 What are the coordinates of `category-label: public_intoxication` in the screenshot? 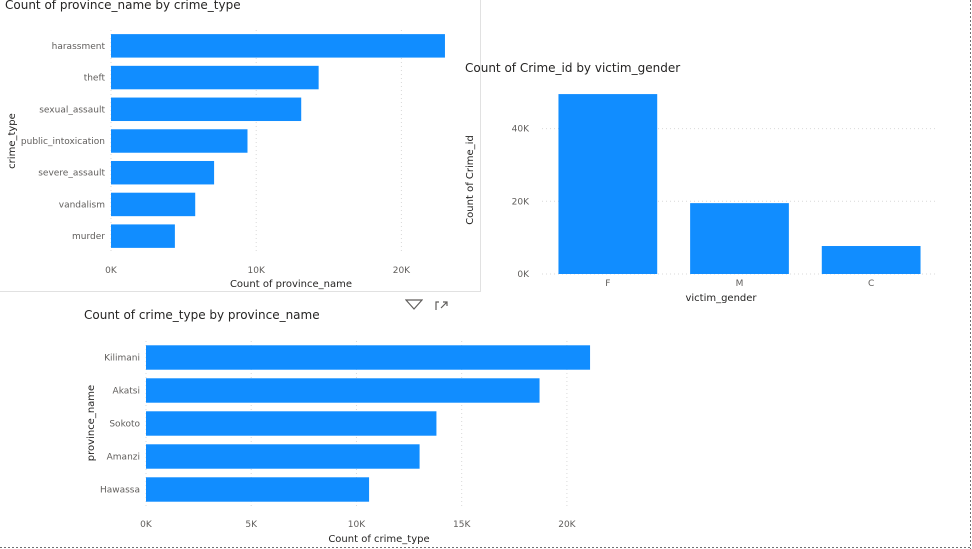 It's located at (63, 142).